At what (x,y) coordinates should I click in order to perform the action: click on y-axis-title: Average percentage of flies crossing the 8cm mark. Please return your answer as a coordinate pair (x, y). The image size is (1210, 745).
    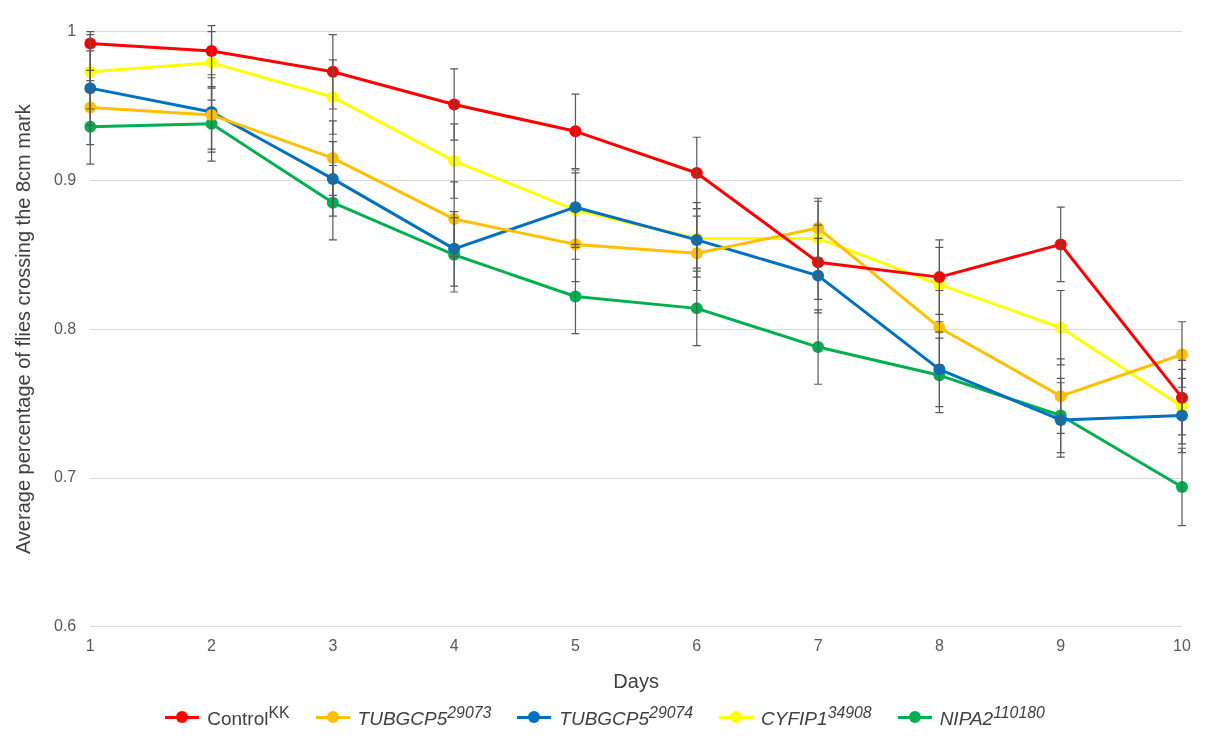
    Looking at the image, I should click on (22, 329).